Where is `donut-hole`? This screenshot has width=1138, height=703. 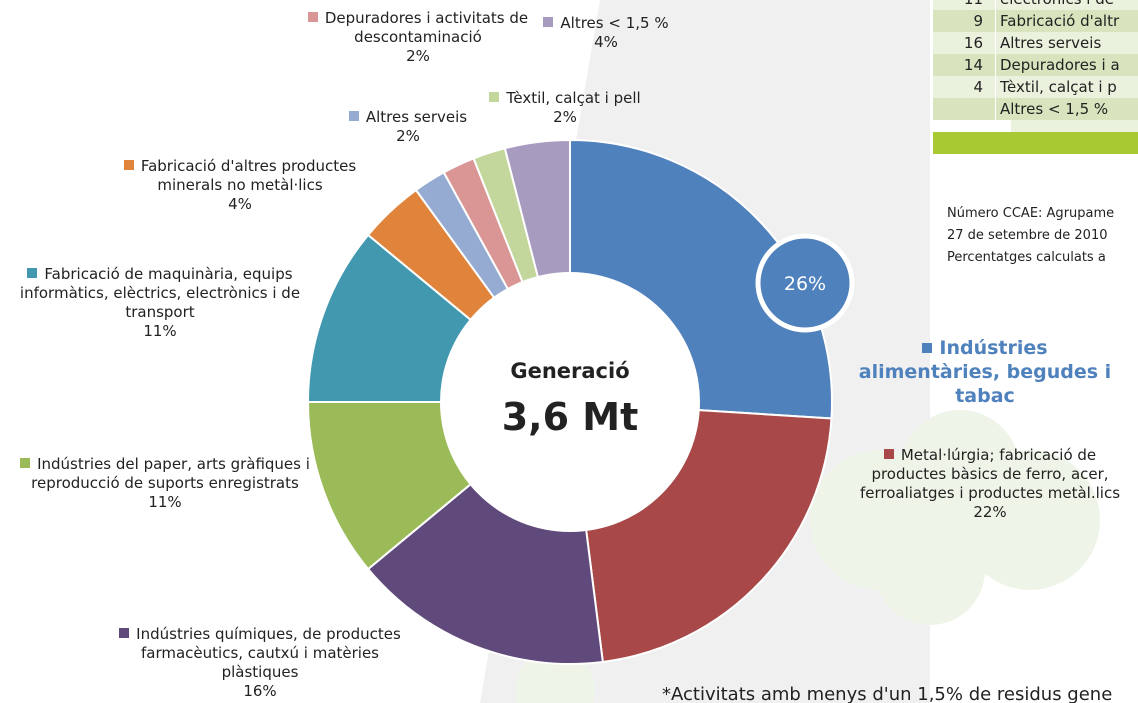
donut-hole is located at coordinates (570, 402).